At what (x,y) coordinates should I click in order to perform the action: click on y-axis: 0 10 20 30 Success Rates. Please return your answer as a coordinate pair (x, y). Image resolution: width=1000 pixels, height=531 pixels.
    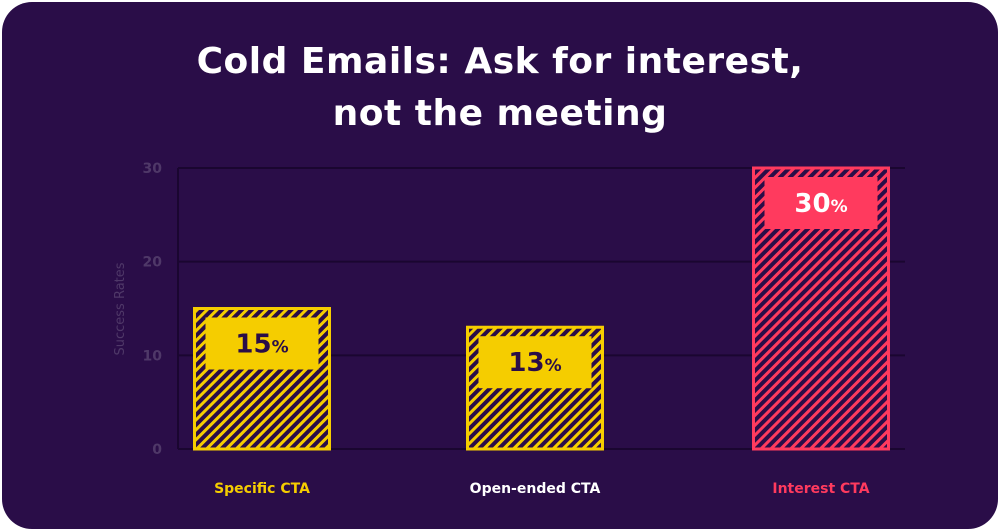
    Looking at the image, I should click on (146, 309).